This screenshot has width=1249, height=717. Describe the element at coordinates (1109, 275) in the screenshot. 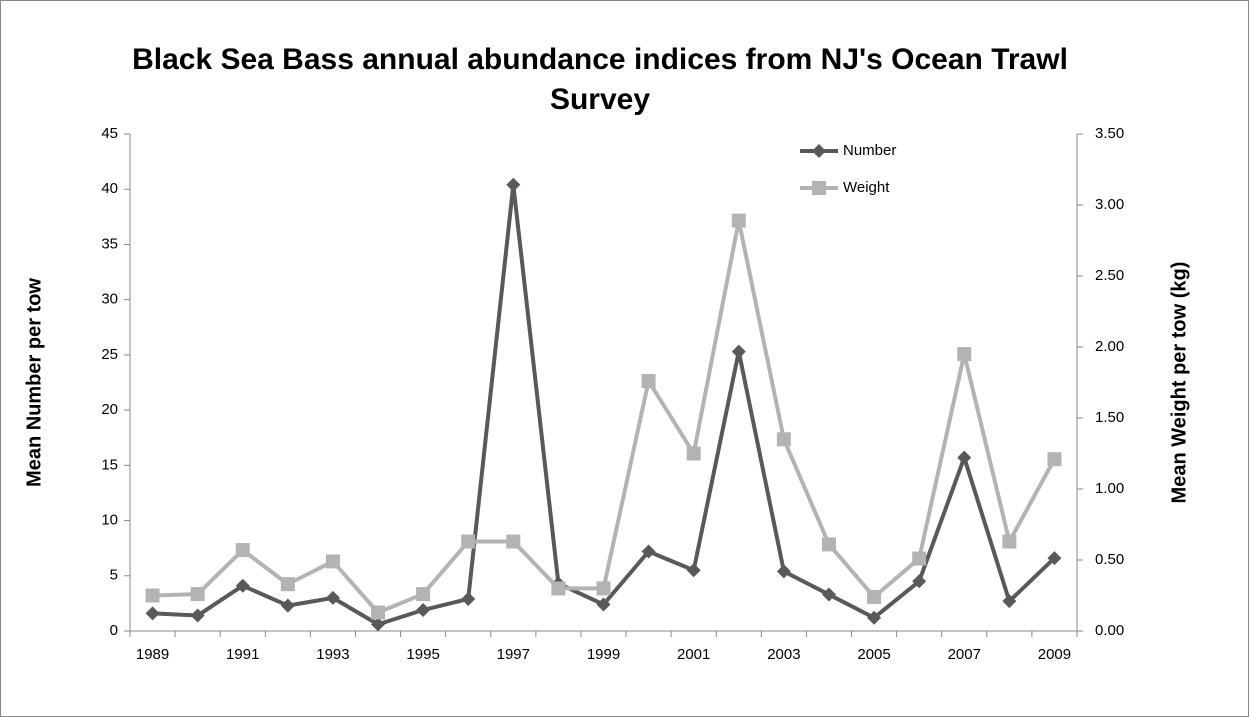

I see `y2-tick-label: 2.50` at that location.